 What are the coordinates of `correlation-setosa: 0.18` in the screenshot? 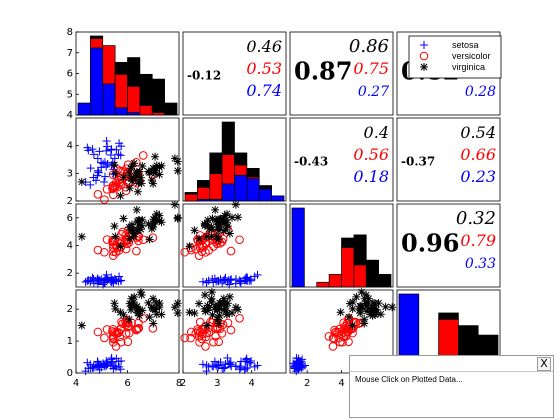 It's located at (371, 176).